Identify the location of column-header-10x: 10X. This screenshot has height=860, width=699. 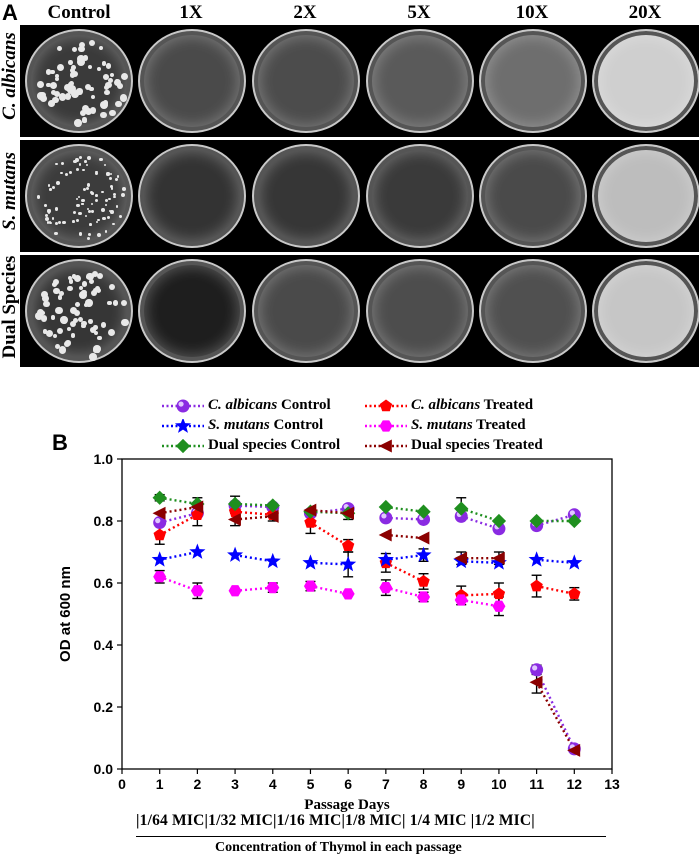
(532, 12).